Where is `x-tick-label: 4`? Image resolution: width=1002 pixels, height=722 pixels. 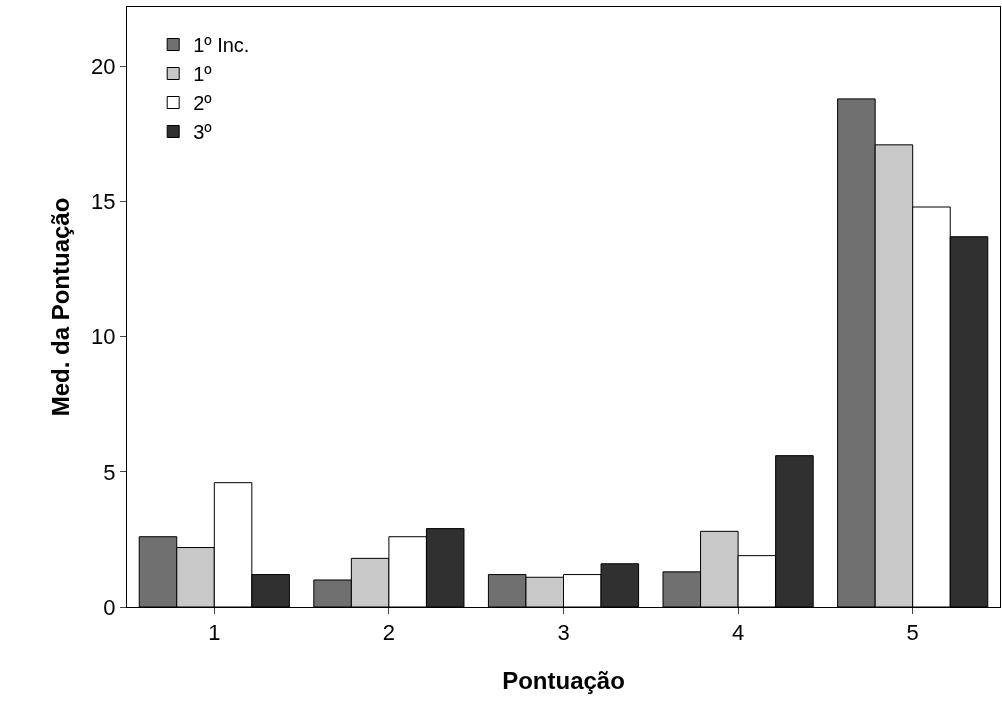
x-tick-label: 4 is located at coordinates (738, 633).